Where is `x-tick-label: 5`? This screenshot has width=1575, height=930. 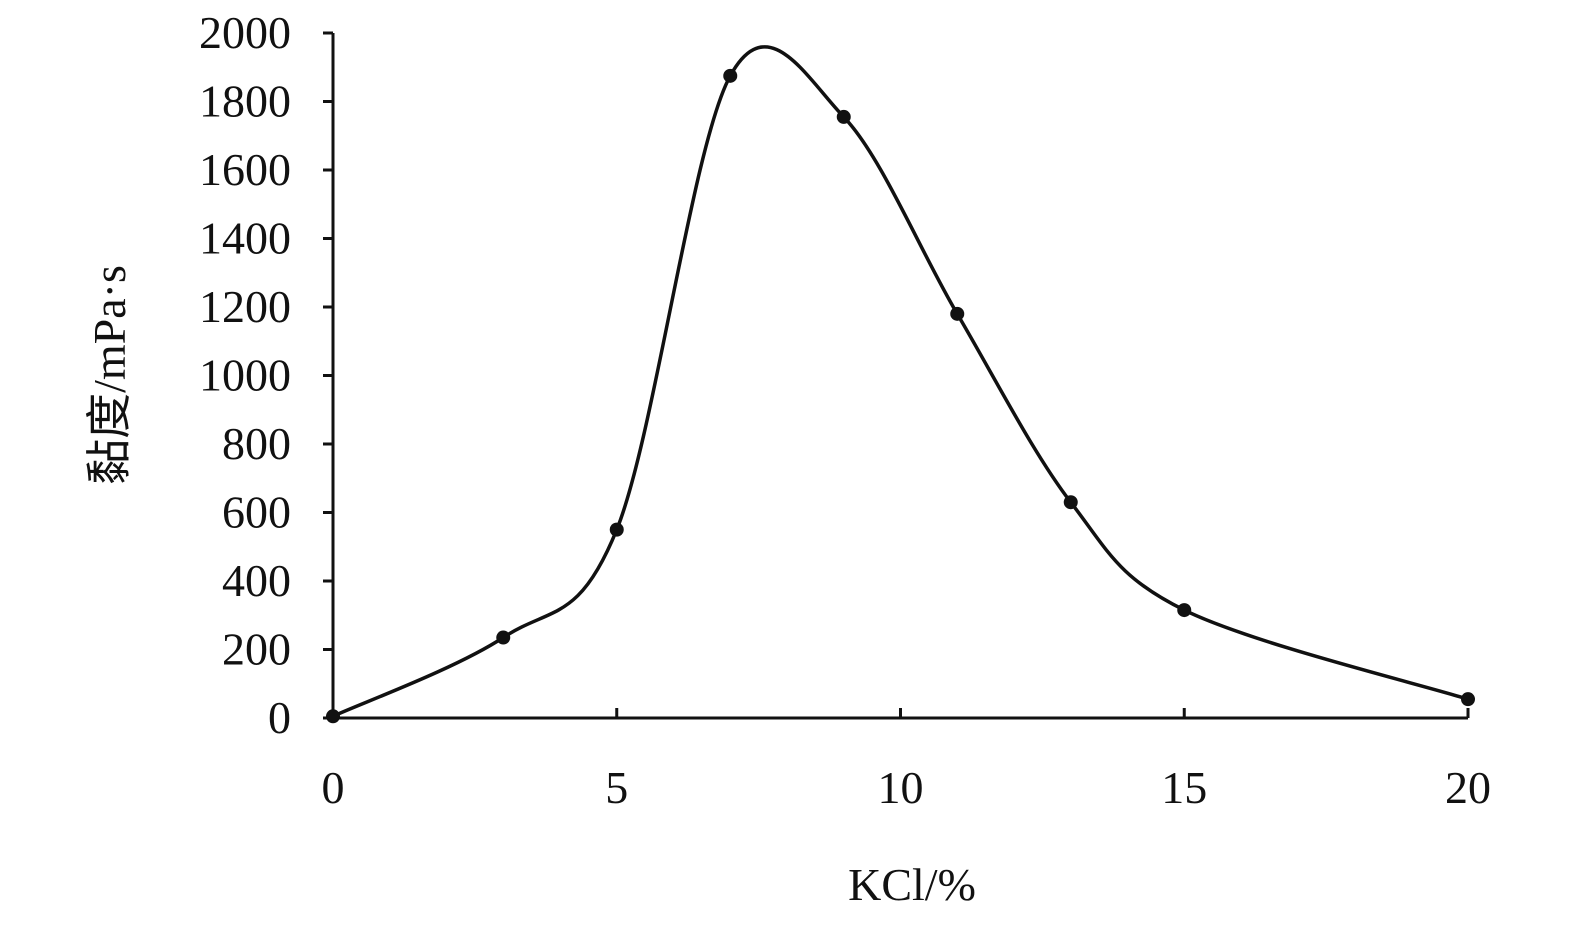 x-tick-label: 5 is located at coordinates (616, 787).